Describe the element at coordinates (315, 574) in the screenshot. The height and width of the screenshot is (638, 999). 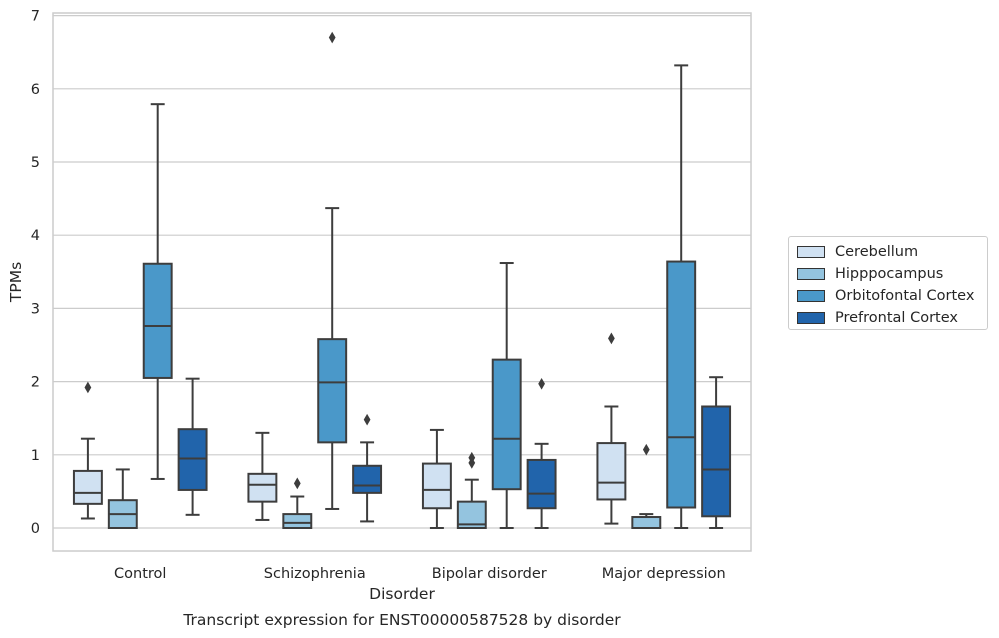
I see `x-tick-label: Schizophrenia` at that location.